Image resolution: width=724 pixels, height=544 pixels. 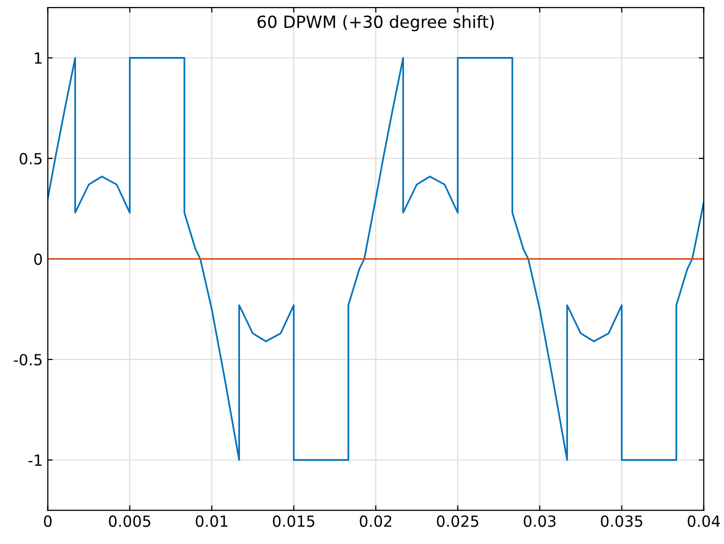 I want to click on x-tick-label: 0.02, so click(x=376, y=521).